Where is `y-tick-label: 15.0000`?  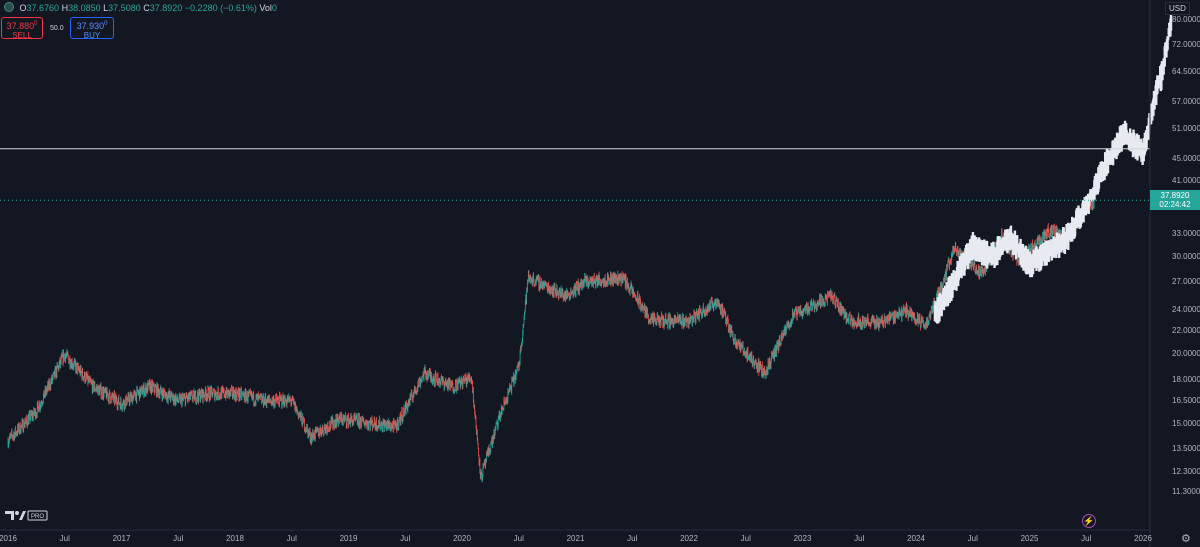
y-tick-label: 15.0000 is located at coordinates (1186, 423).